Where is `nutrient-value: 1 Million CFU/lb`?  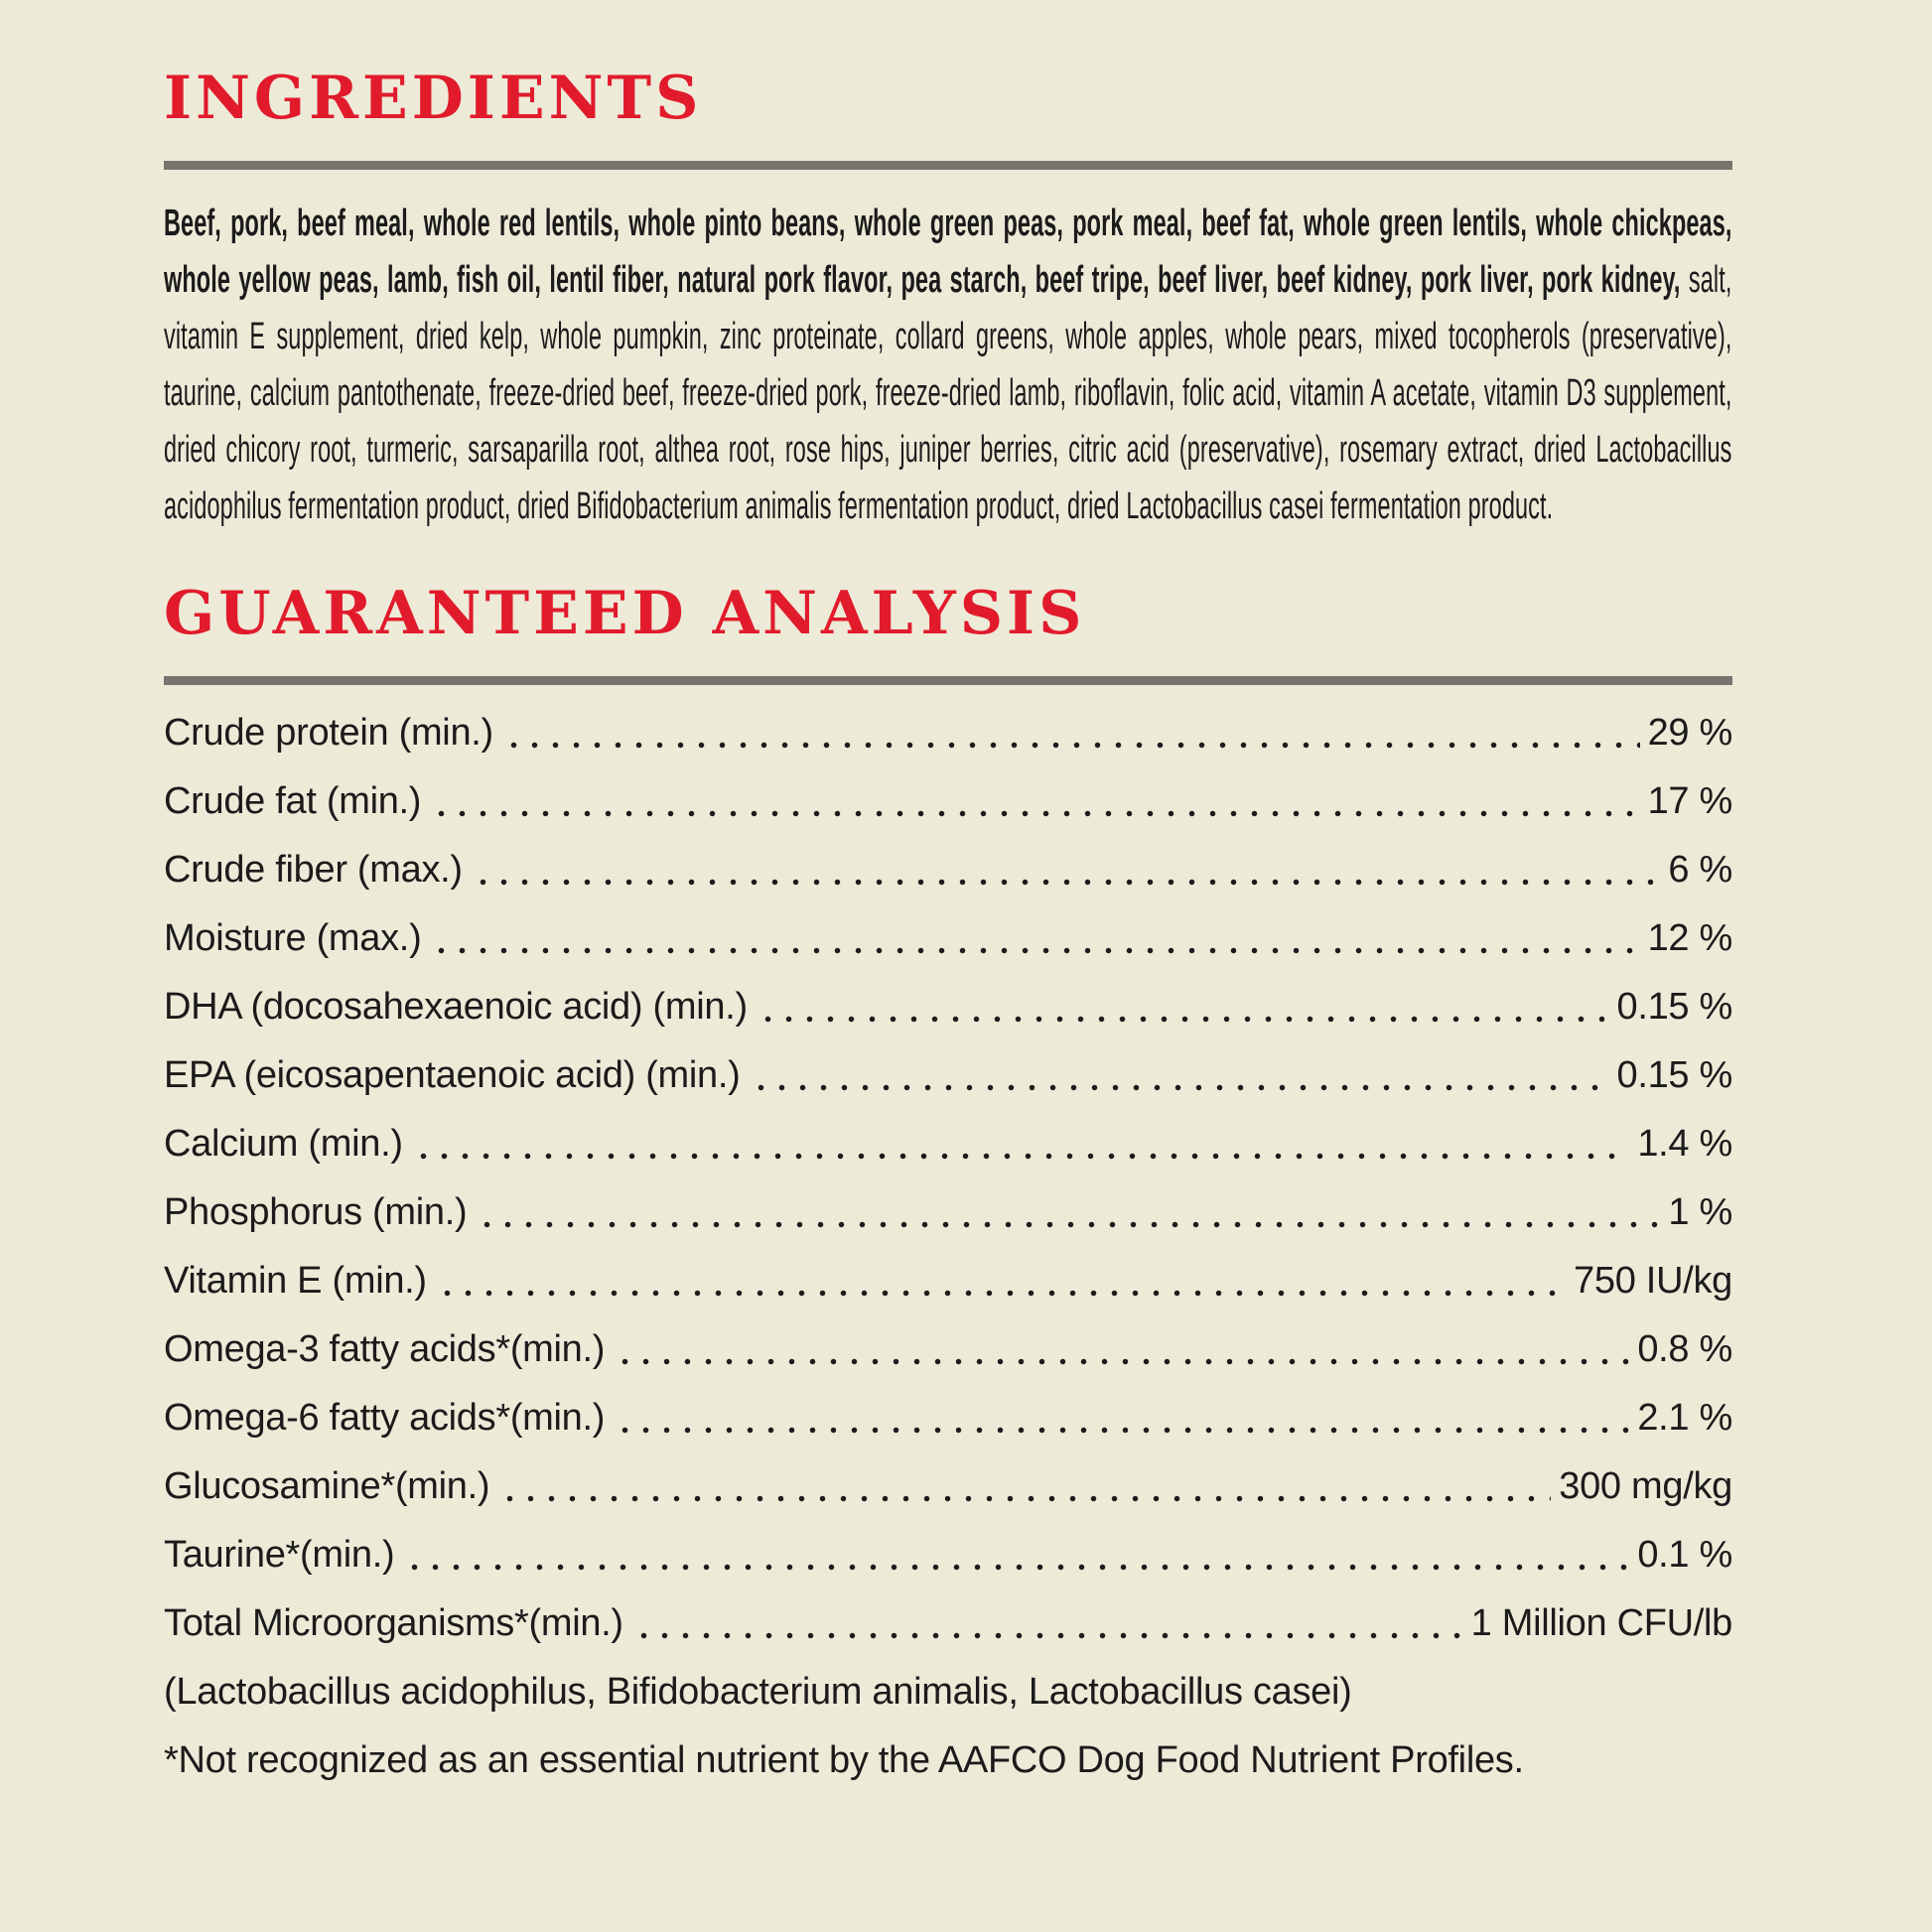
nutrient-value: 1 Million CFU/lb is located at coordinates (1602, 1623).